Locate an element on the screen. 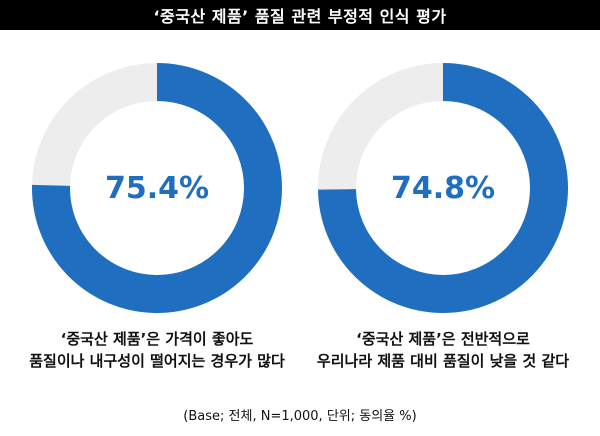  donut-1-caption-line-1: ‘중국산 제품’은 가격이 좋아도 is located at coordinates (157, 339).